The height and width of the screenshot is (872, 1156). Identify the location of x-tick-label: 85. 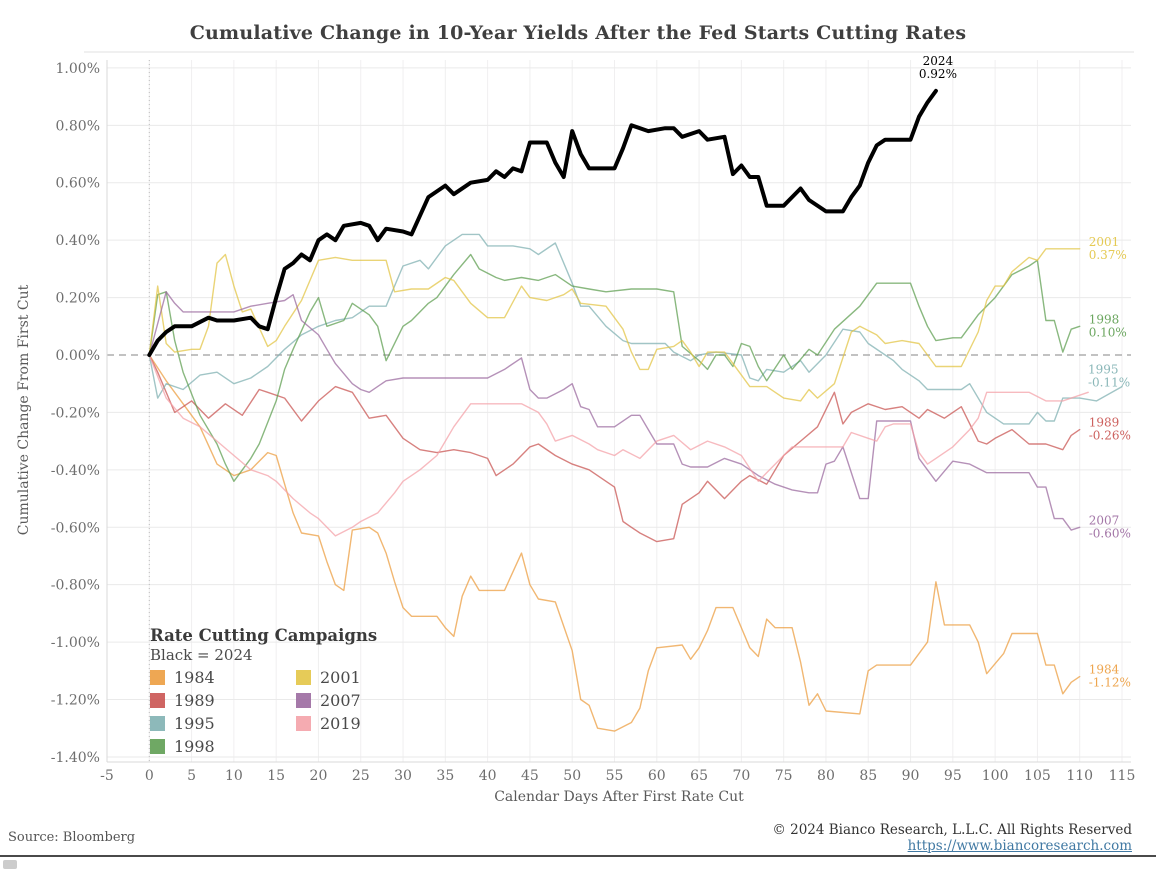
(868, 776).